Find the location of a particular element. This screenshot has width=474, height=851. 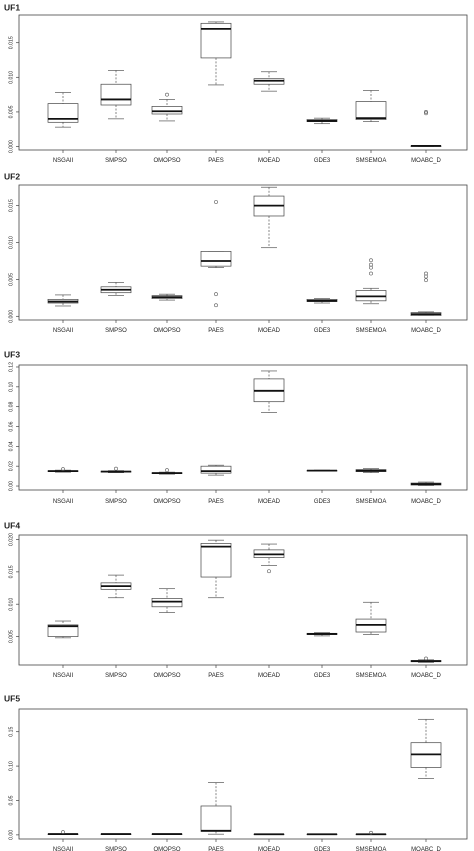

y-tick-label: 0.15 is located at coordinates (11, 732).